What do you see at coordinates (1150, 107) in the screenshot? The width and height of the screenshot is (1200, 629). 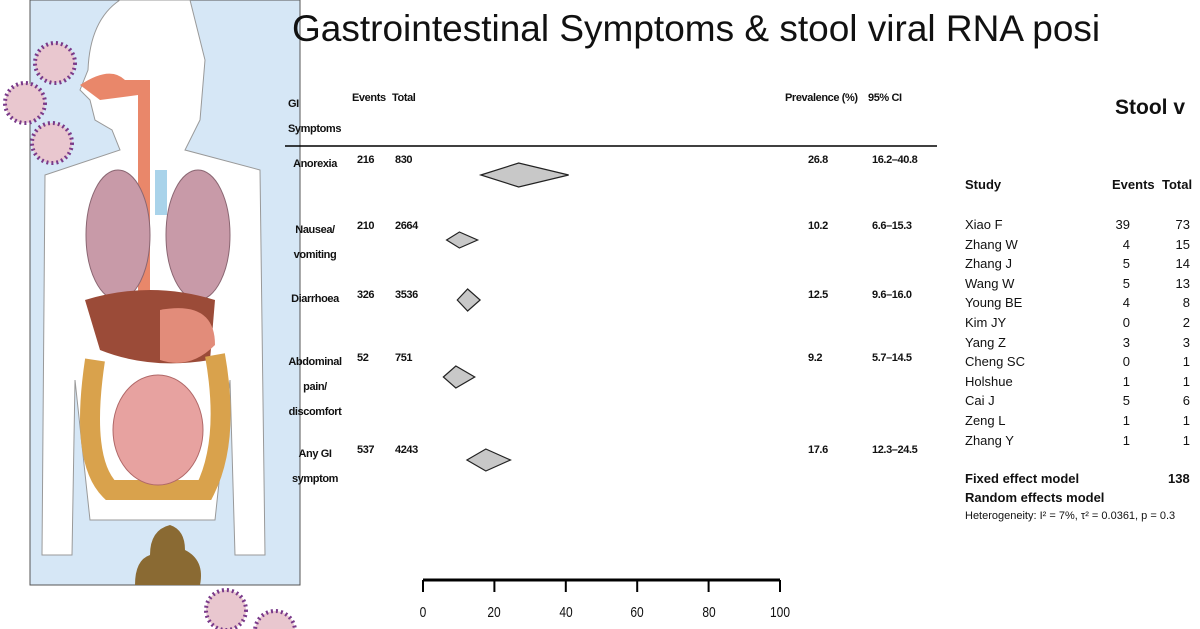 I see `table-title: Stool v` at bounding box center [1150, 107].